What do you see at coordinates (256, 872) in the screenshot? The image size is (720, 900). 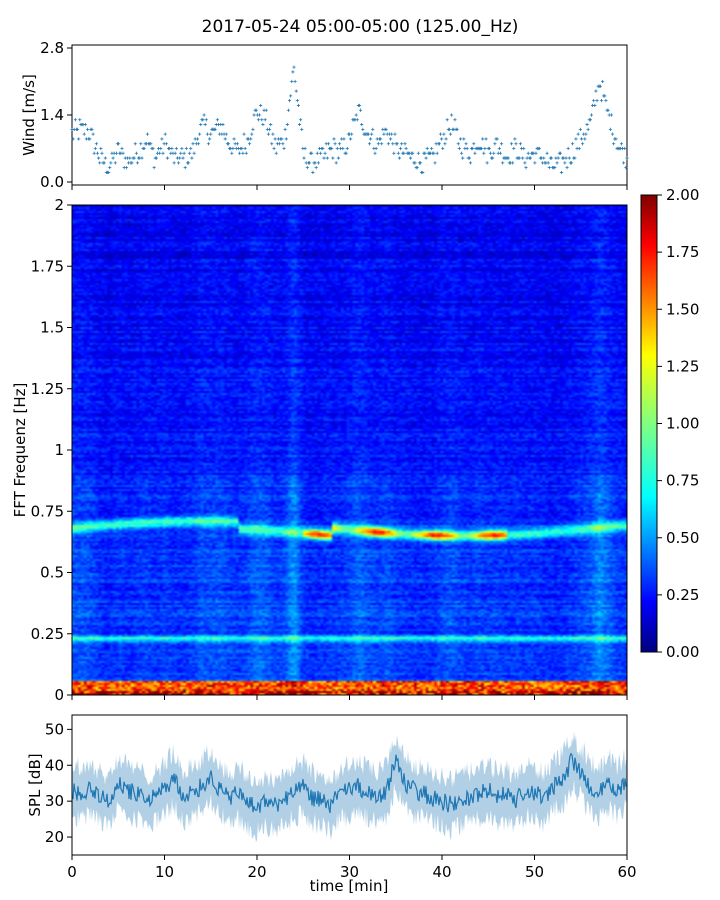 I see `spl-xtick-label: 20` at bounding box center [256, 872].